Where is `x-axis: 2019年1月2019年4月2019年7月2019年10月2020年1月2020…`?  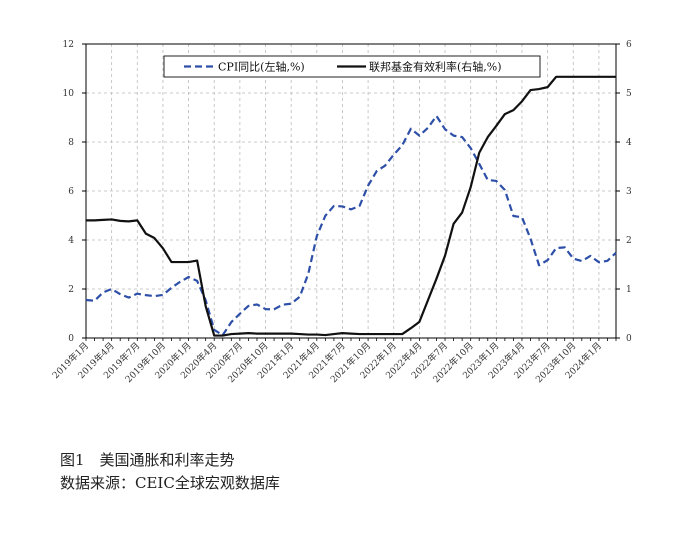 x-axis: 2019年1月2019年4月2019年7月2019年10月2020年1月2020… is located at coordinates (333, 361).